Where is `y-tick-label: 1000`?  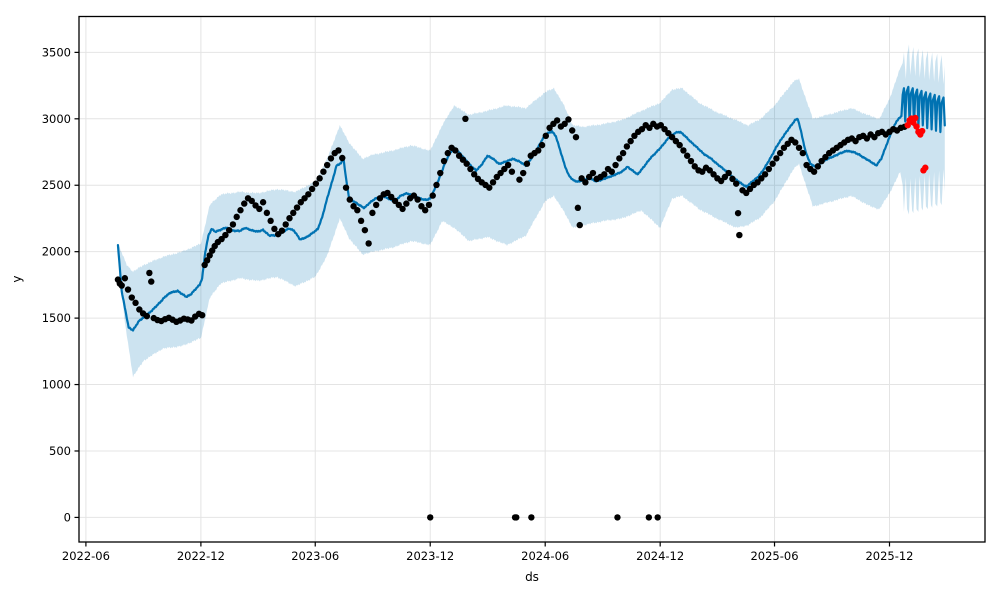
y-tick-label: 1000 is located at coordinates (56, 385).